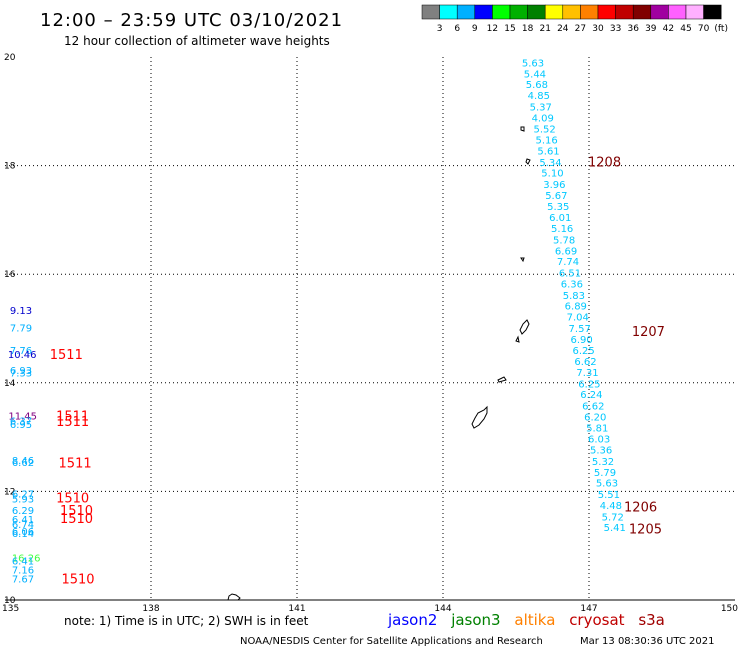  I want to click on pagan-island-outline, so click(528, 161).